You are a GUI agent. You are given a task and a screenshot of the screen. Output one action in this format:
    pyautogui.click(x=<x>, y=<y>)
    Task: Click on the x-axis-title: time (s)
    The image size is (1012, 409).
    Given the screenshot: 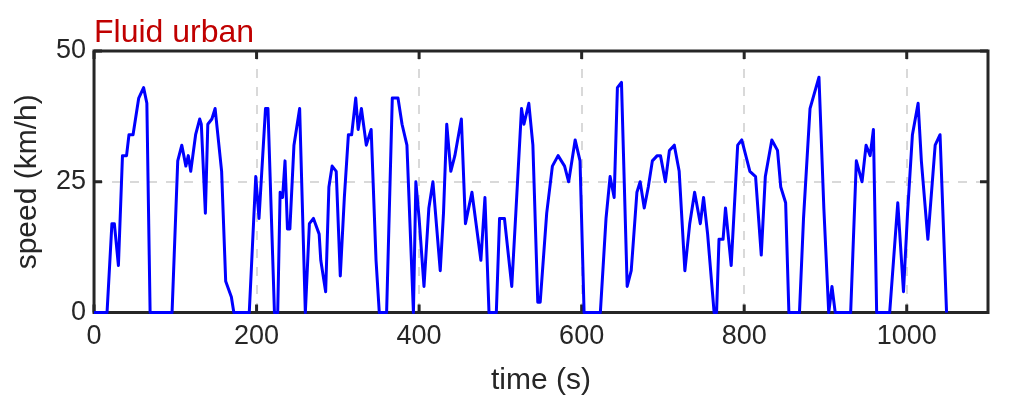 What is the action you would take?
    pyautogui.click(x=541, y=379)
    